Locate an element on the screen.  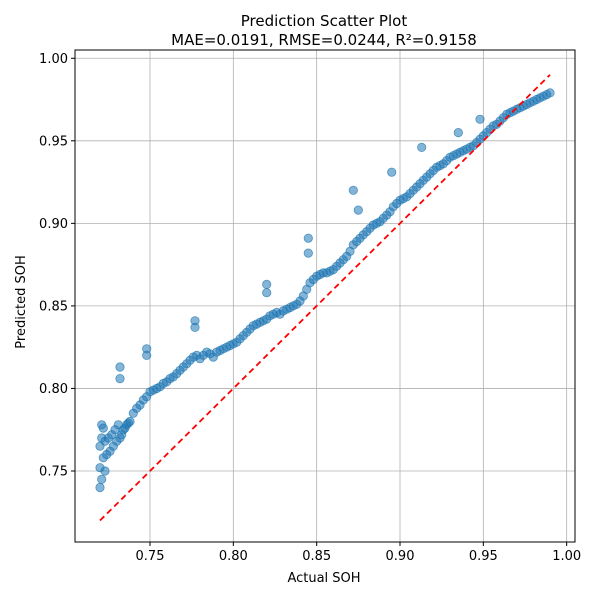
y-tick-label: 0.75 is located at coordinates (53, 472).